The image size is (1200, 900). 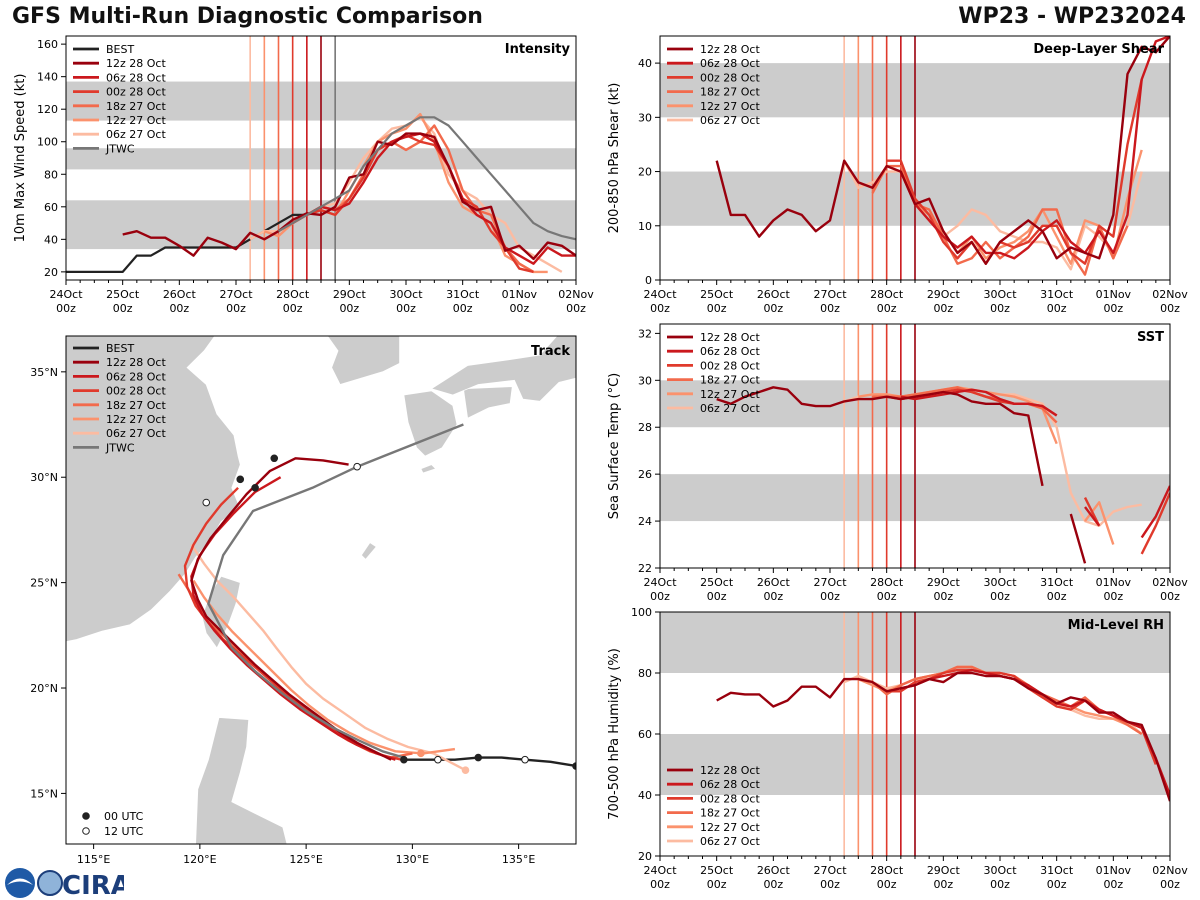 I want to click on intensity-ytick-label: 80, so click(x=51, y=174).